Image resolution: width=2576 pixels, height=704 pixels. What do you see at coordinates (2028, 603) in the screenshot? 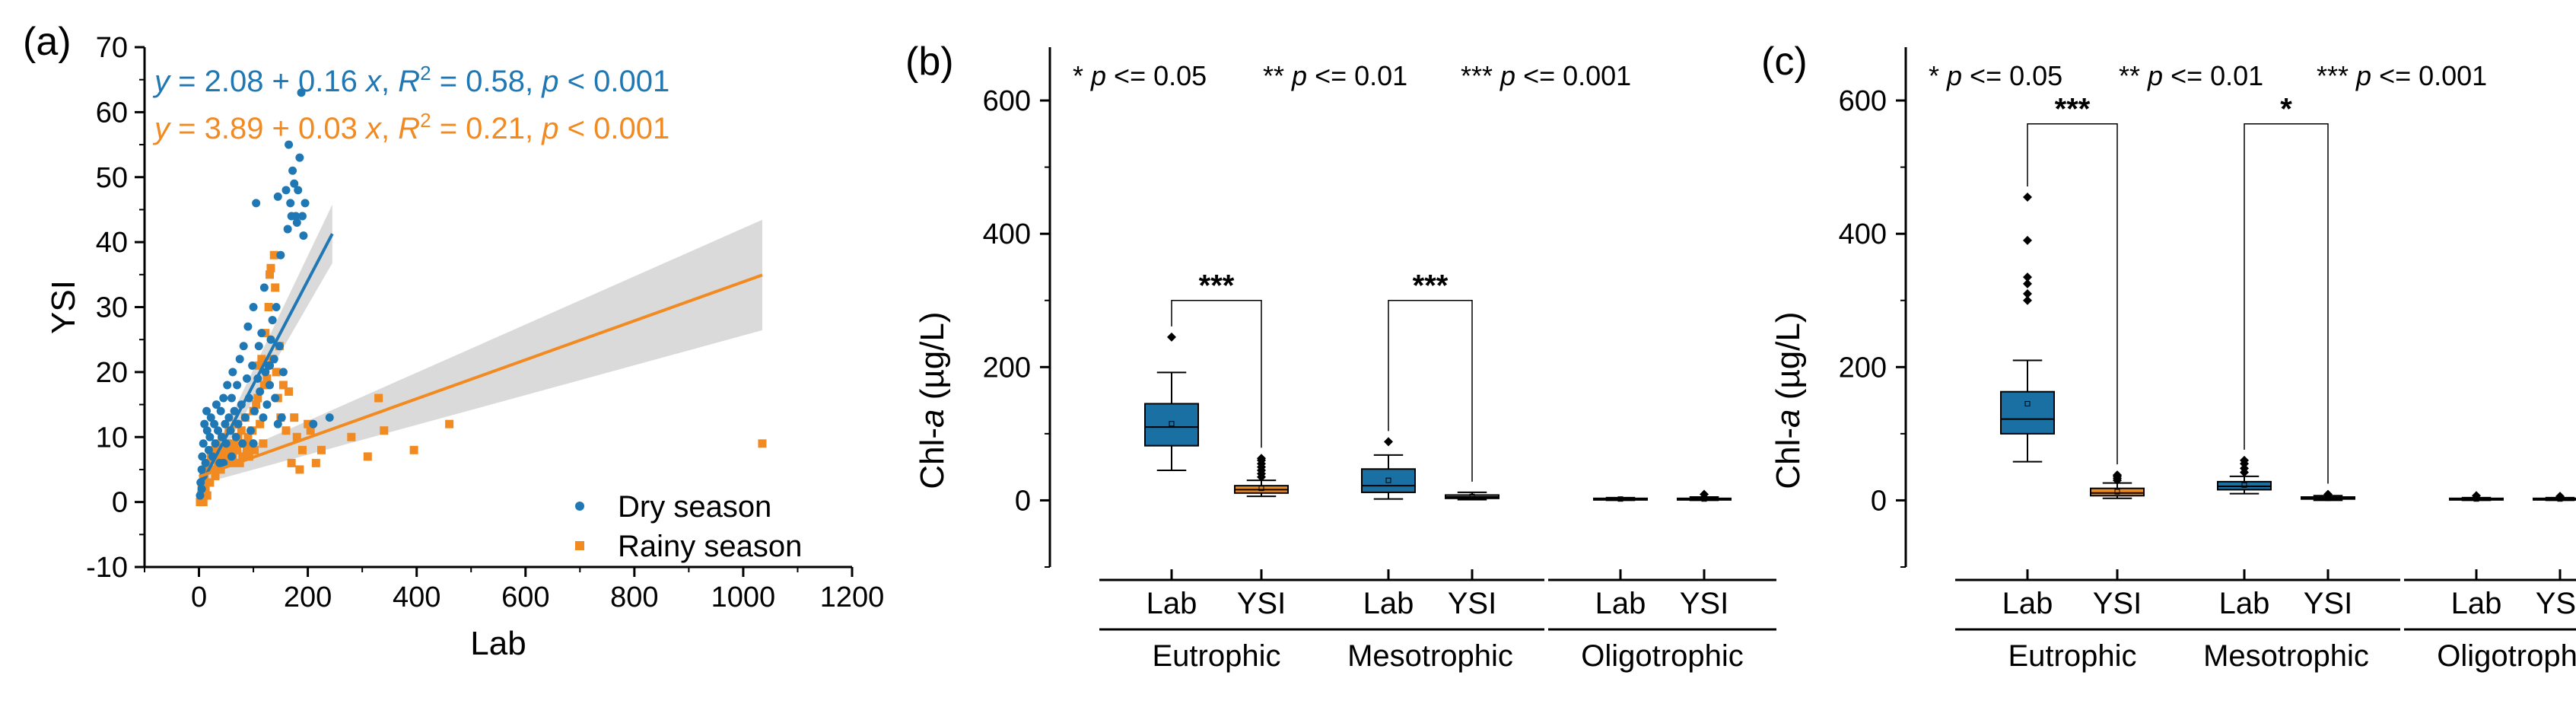
I see `panel-c-category-label: Lab` at bounding box center [2028, 603].